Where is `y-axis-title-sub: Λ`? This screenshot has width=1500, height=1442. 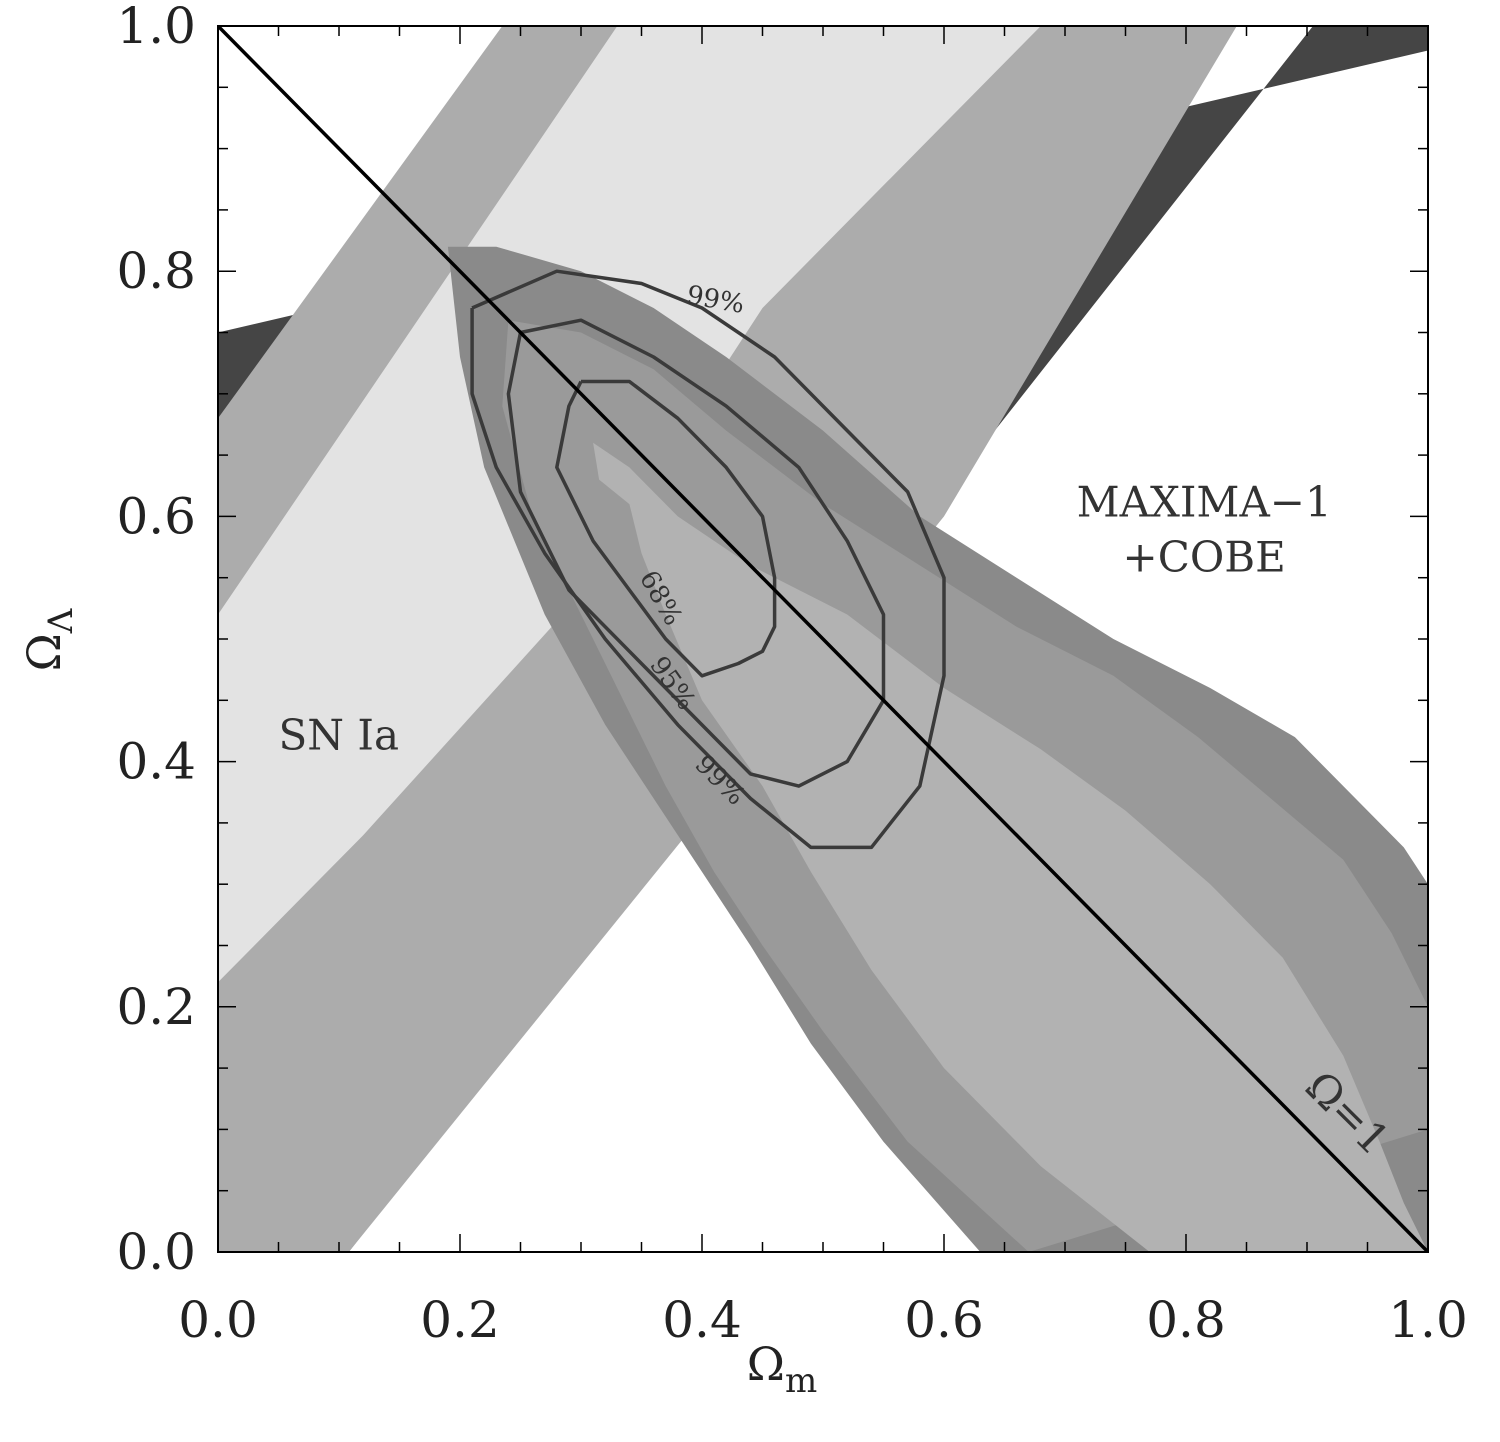 y-axis-title-sub: Λ is located at coordinates (61, 621).